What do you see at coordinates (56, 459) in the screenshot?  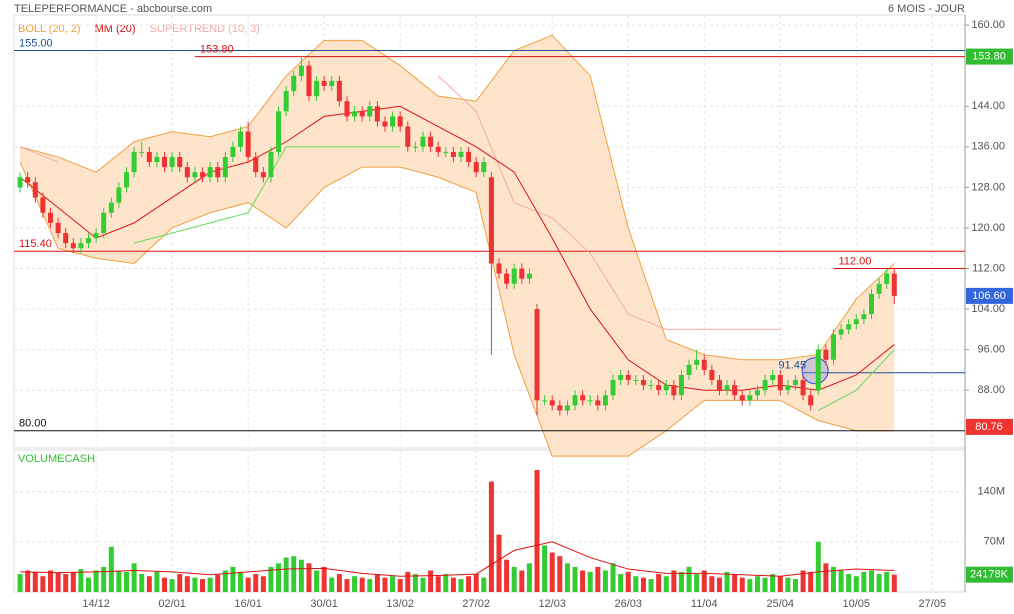 I see `volume-legend: VOLUMECASH` at bounding box center [56, 459].